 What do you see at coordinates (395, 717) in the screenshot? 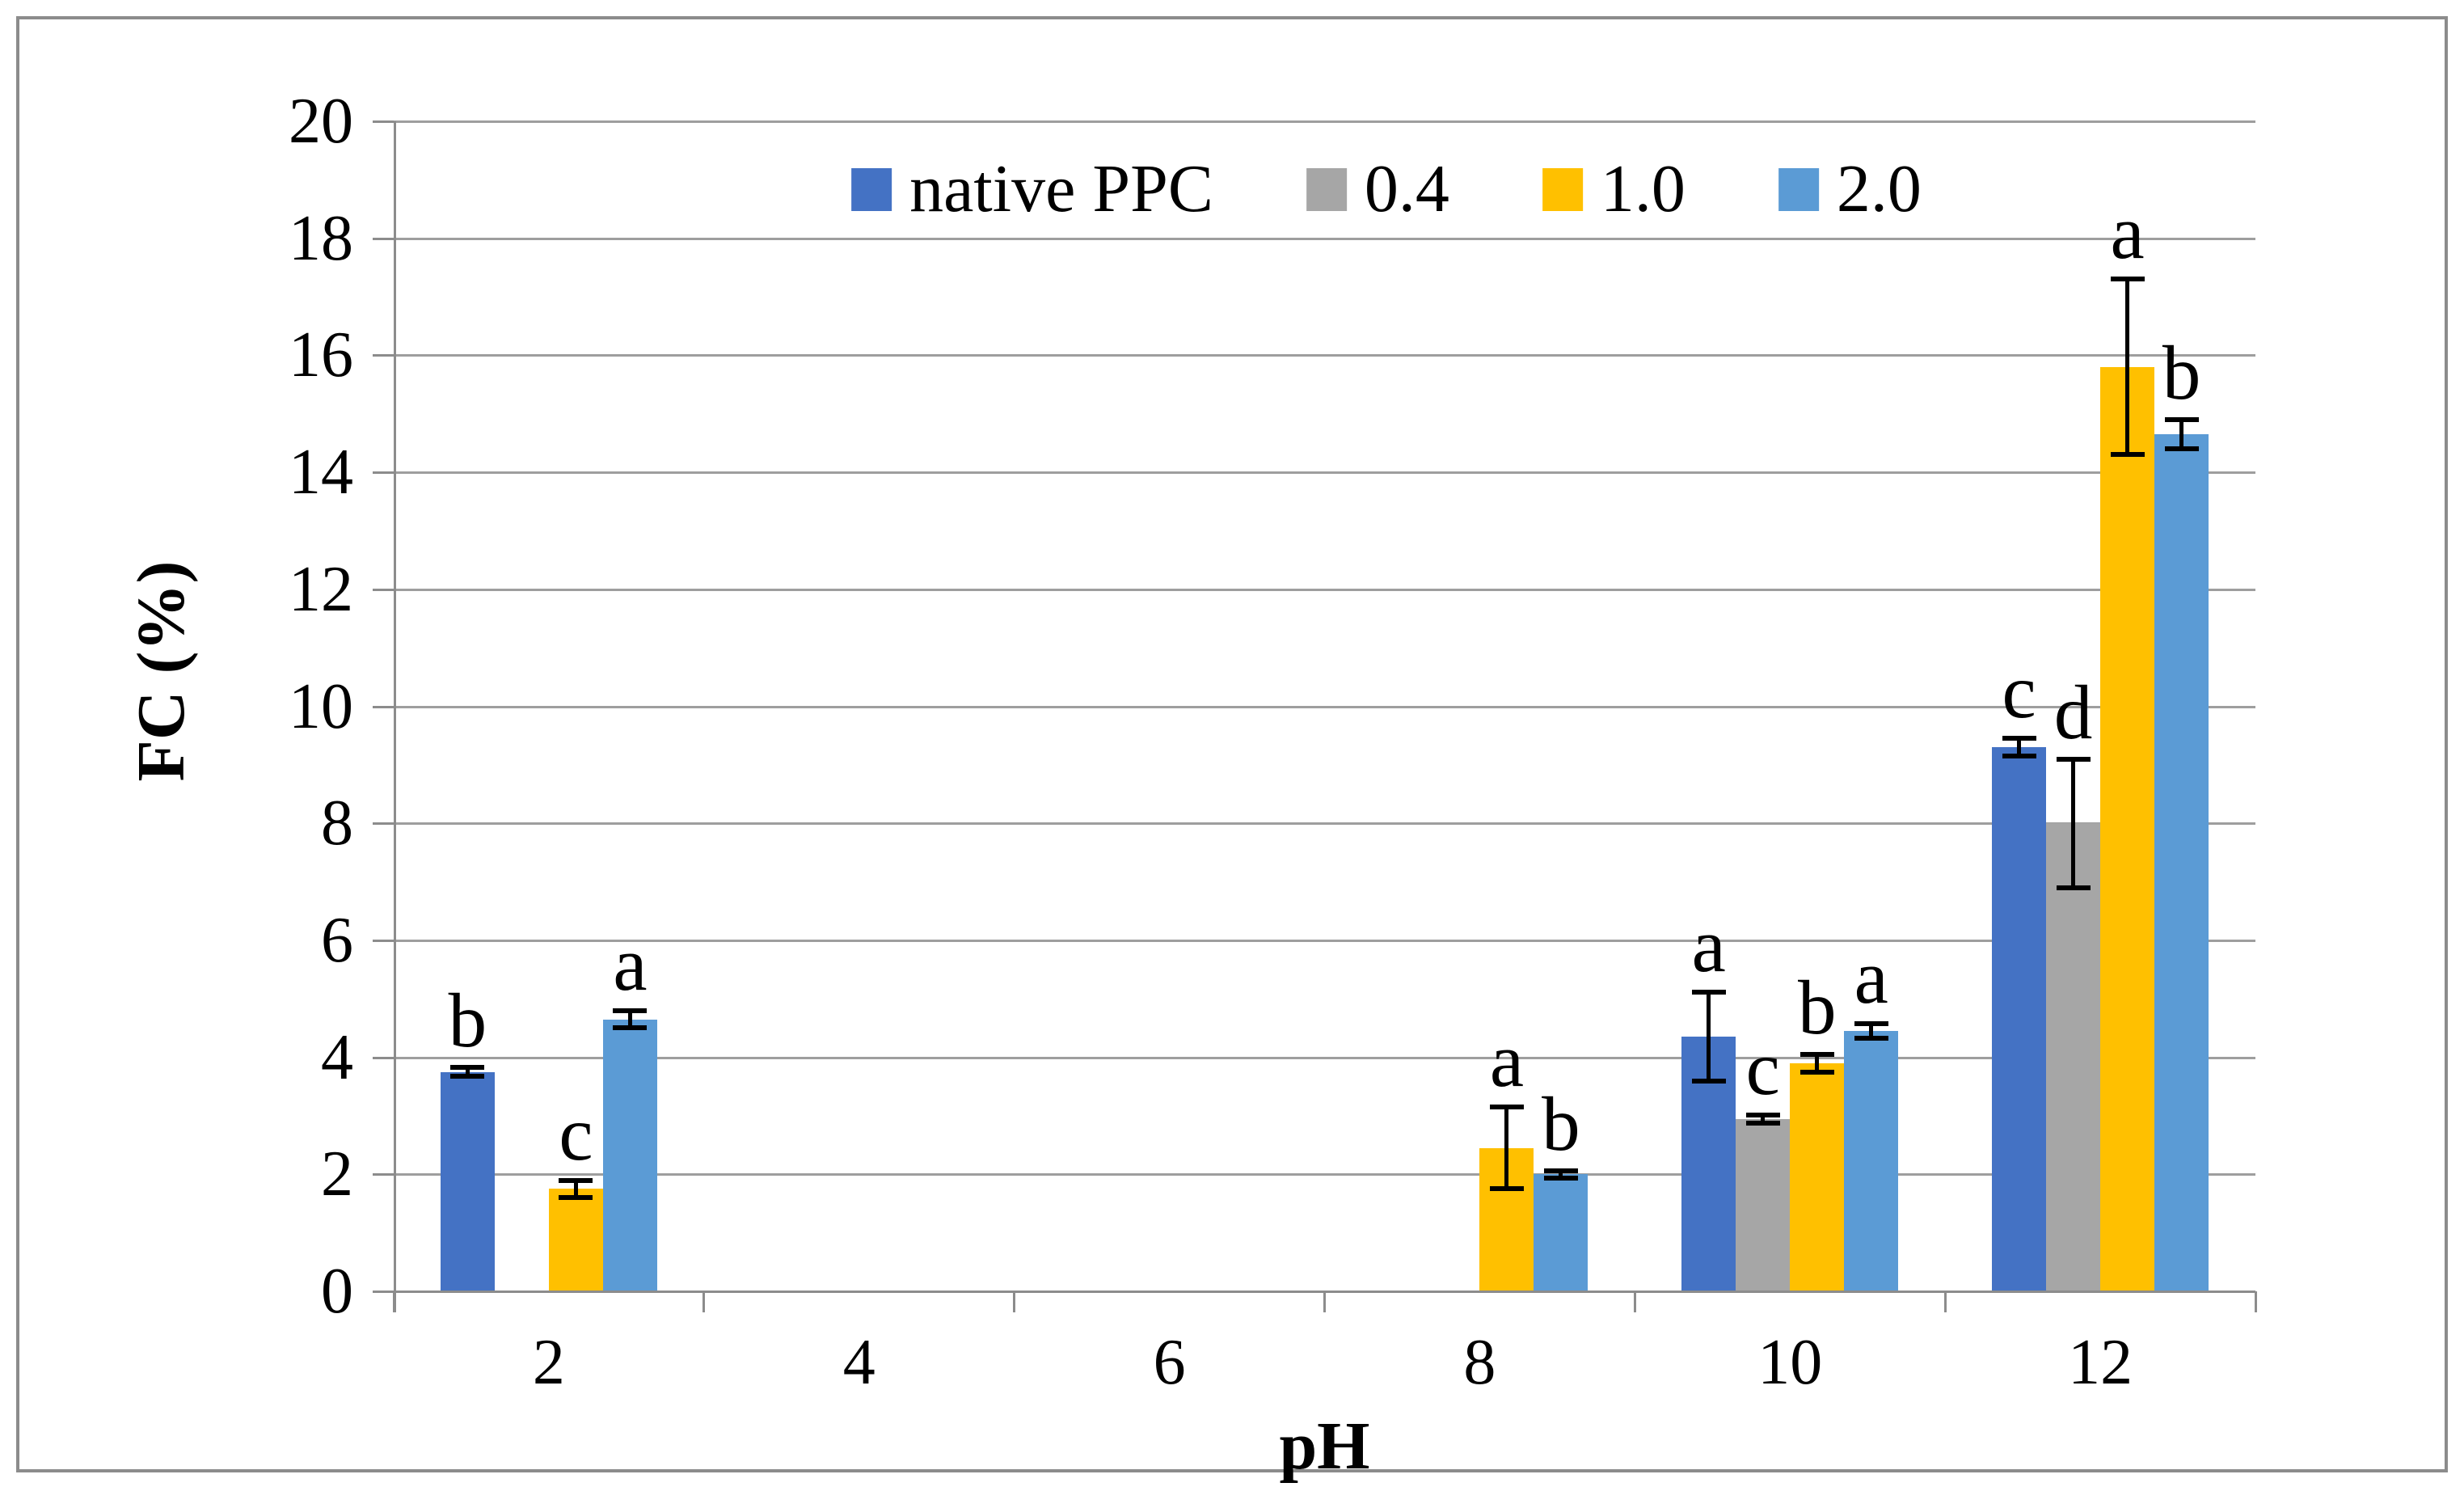
I see `y-axis-line` at bounding box center [395, 717].